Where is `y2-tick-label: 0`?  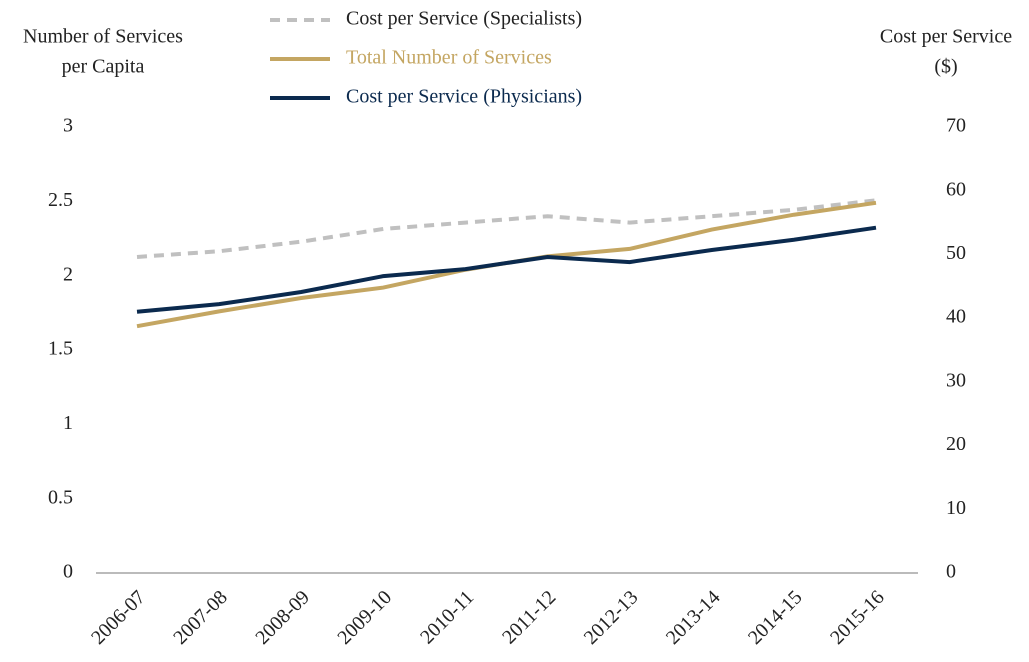 y2-tick-label: 0 is located at coordinates (951, 572).